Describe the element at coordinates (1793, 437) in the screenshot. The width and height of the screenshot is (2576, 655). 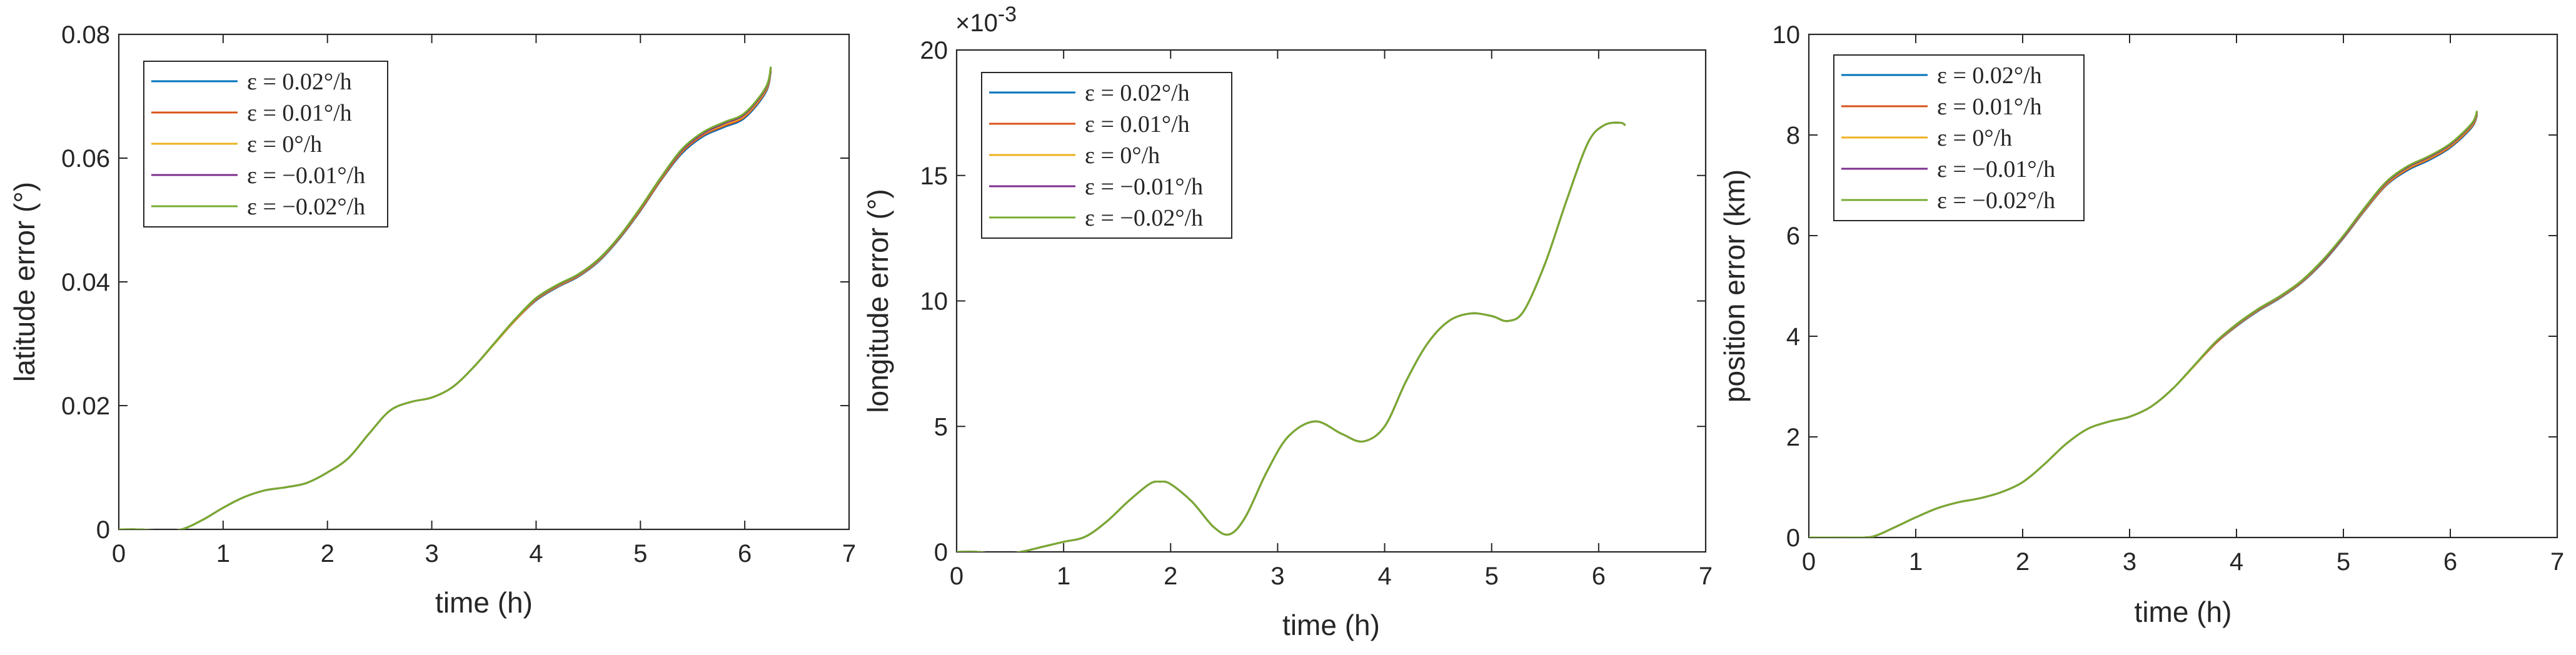
I see `y-tick-label: 2` at that location.